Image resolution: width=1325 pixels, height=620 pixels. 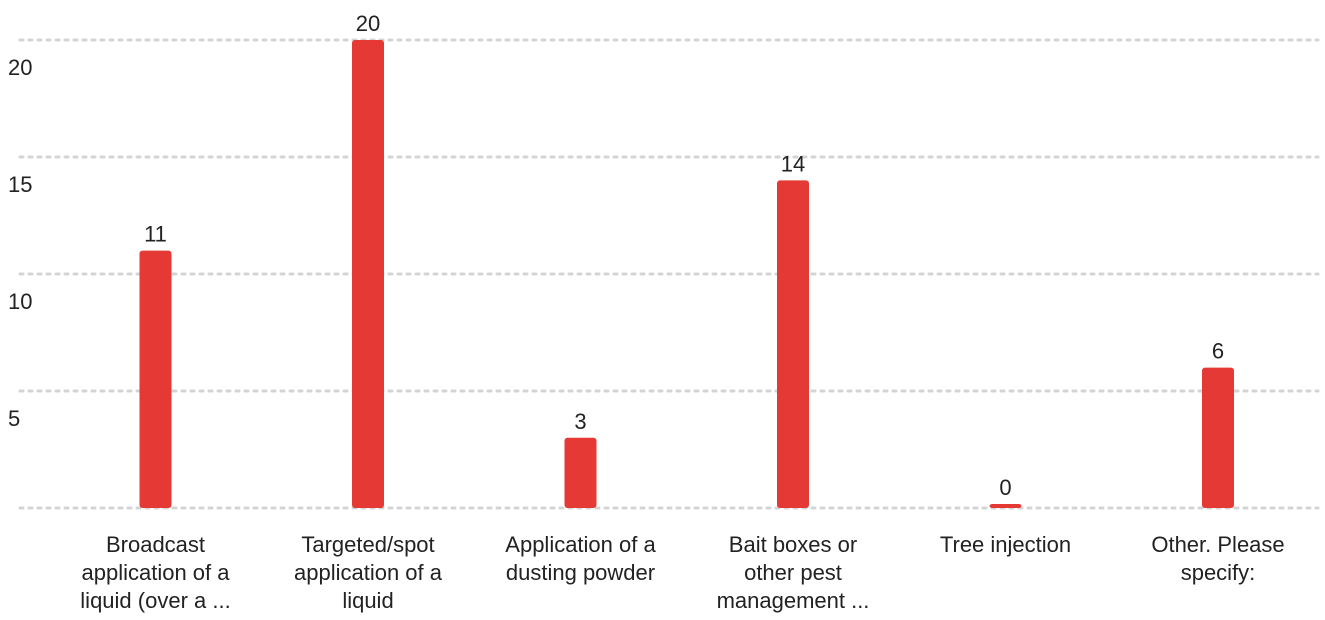 I want to click on data-label: 11, so click(x=155, y=234).